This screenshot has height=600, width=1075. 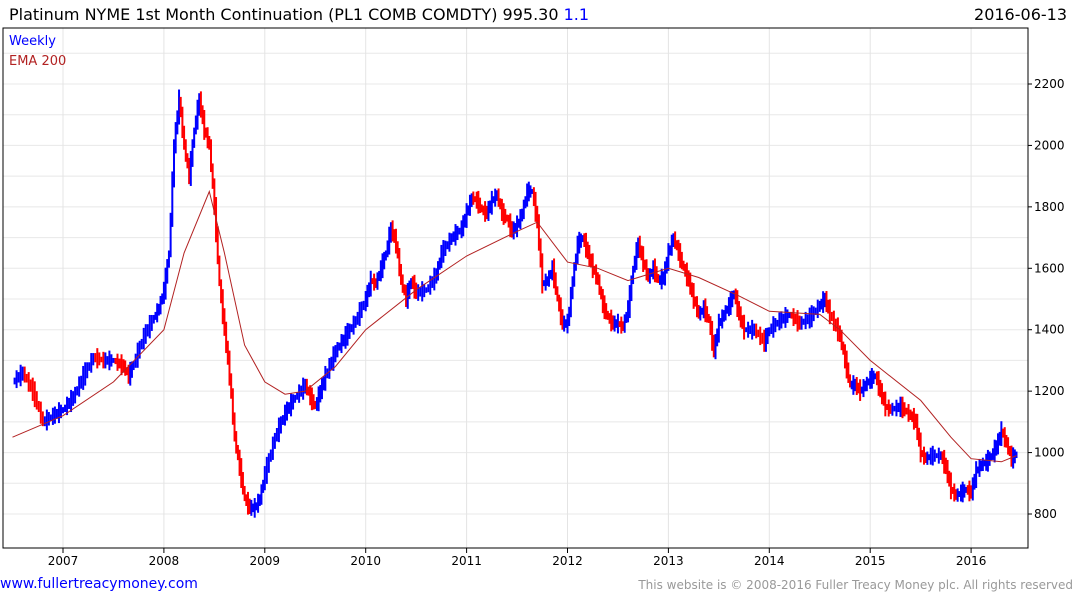 I want to click on y-tick-label: 1200, so click(x=1049, y=391).